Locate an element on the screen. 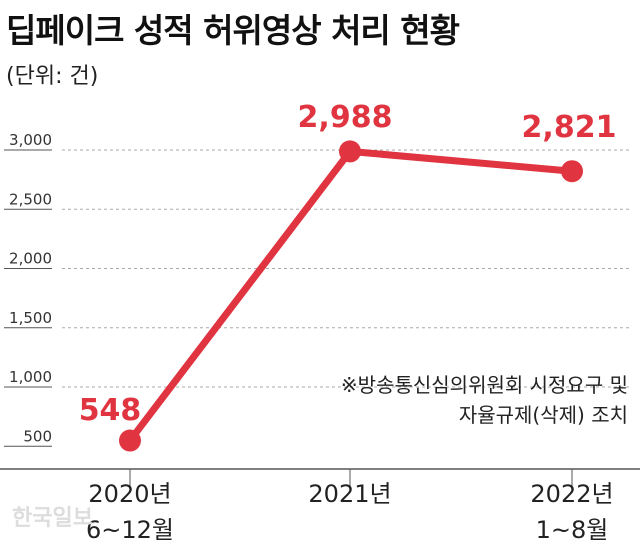 Image resolution: width=640 pixels, height=547 pixels. y-tick-label: 500 is located at coordinates (37, 436).